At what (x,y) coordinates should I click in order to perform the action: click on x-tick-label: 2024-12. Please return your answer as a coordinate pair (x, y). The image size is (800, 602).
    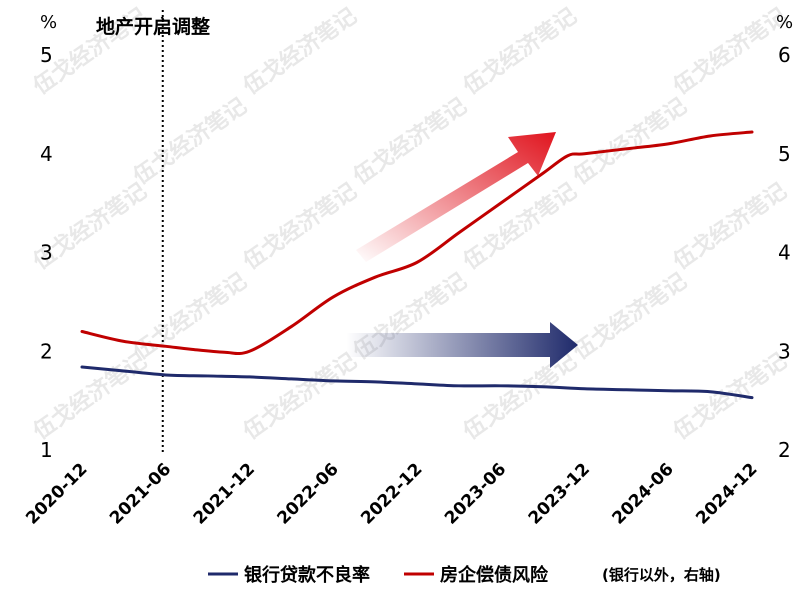
    Looking at the image, I should click on (726, 493).